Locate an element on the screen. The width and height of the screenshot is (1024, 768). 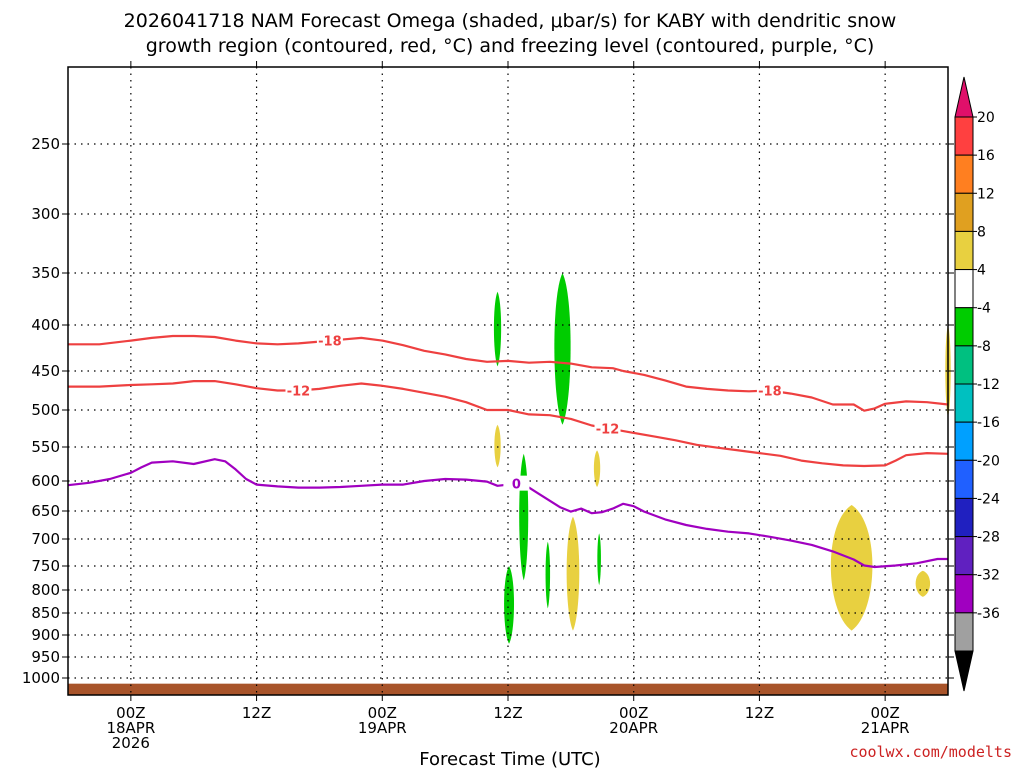
y-tick-label-600: 600 is located at coordinates (45, 481).